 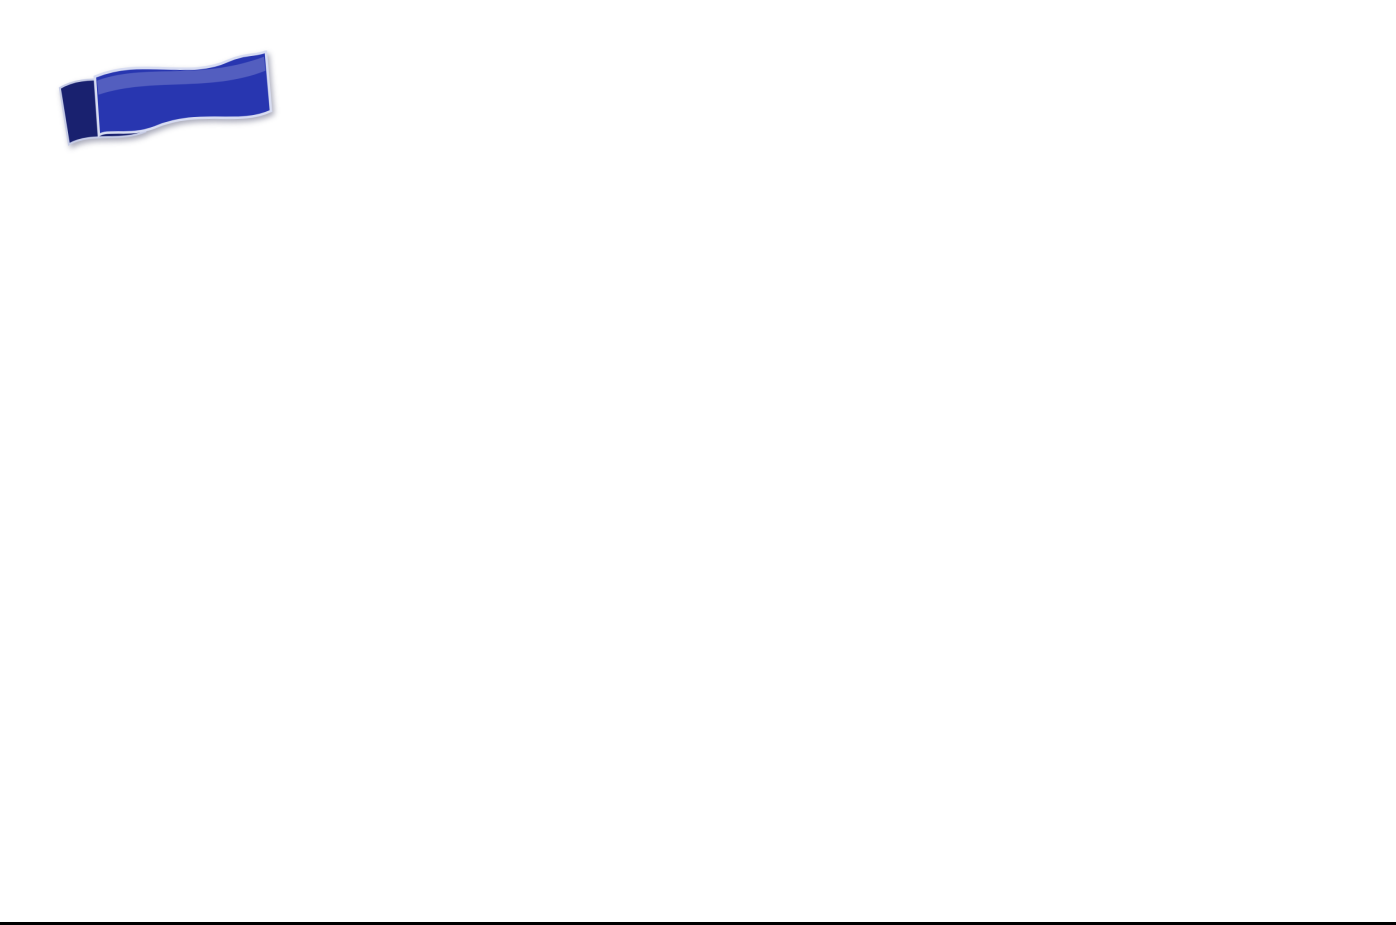 What do you see at coordinates (181, 75) in the screenshot?
I see `eu-flag-sheen` at bounding box center [181, 75].